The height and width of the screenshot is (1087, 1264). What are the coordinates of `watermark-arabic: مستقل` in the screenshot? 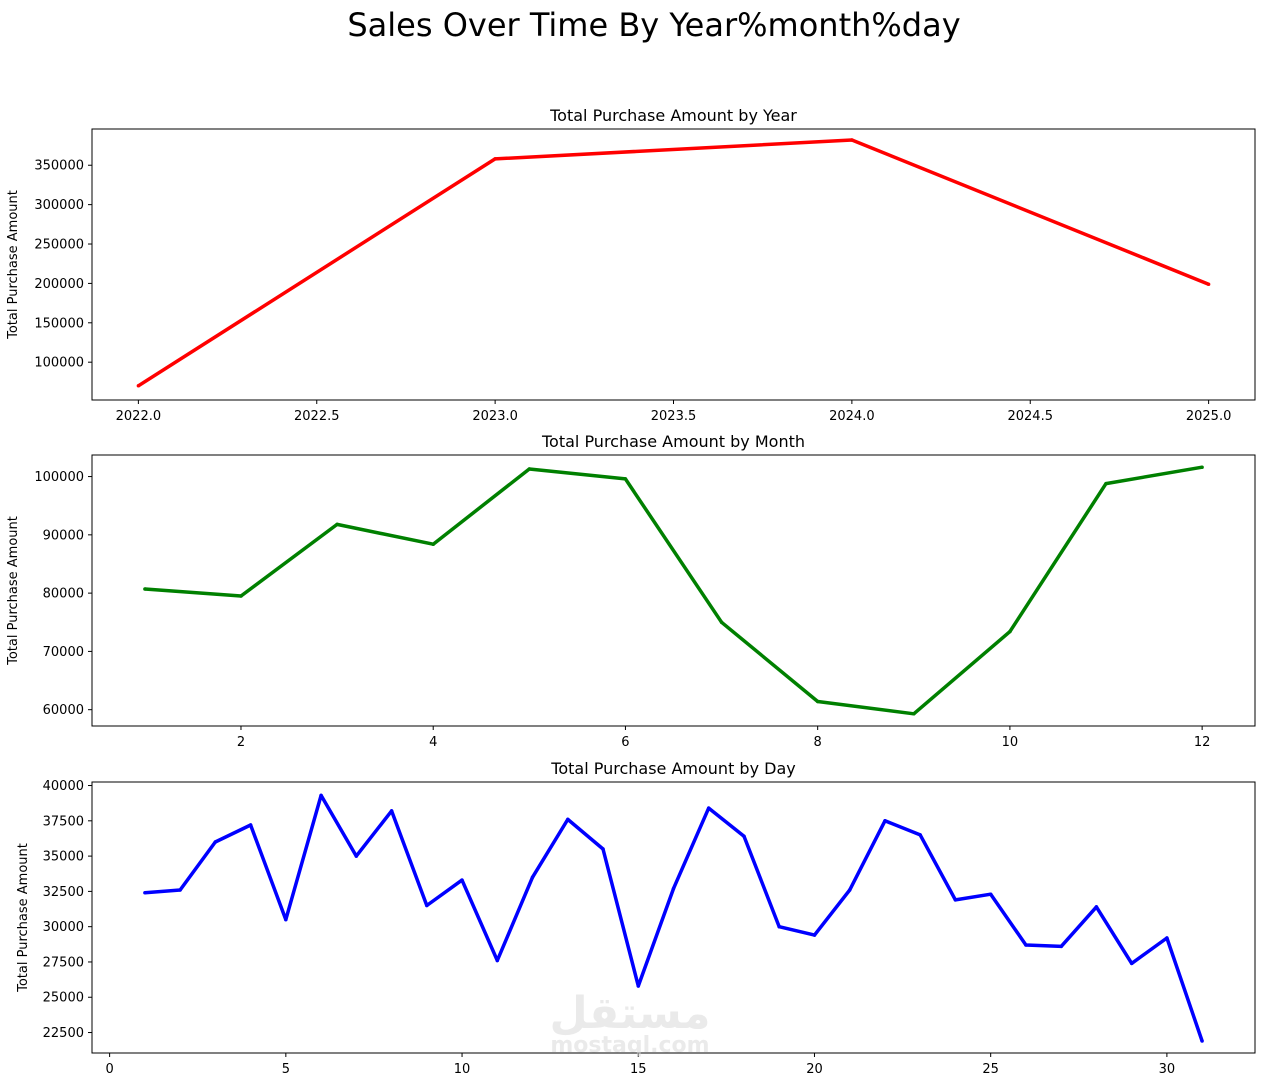 It's located at (630, 1013).